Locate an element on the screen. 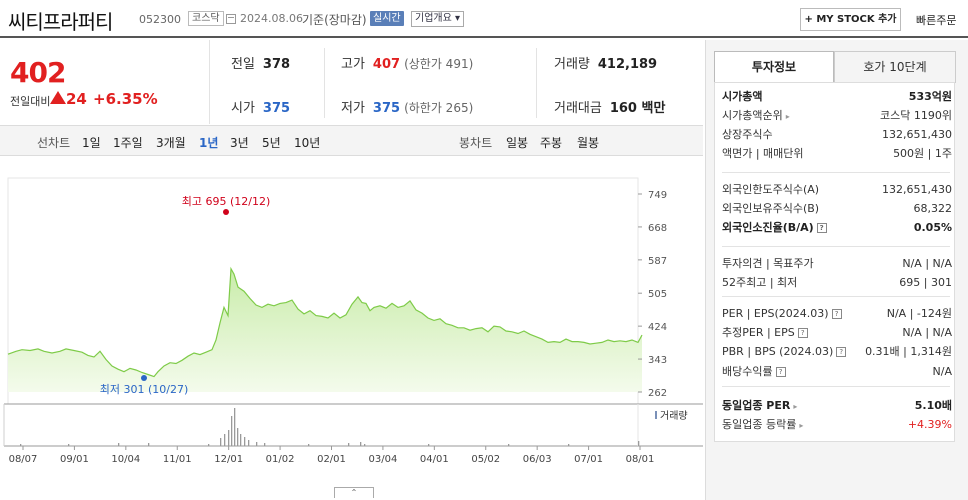  period-tab-1y: 1년 is located at coordinates (209, 143).